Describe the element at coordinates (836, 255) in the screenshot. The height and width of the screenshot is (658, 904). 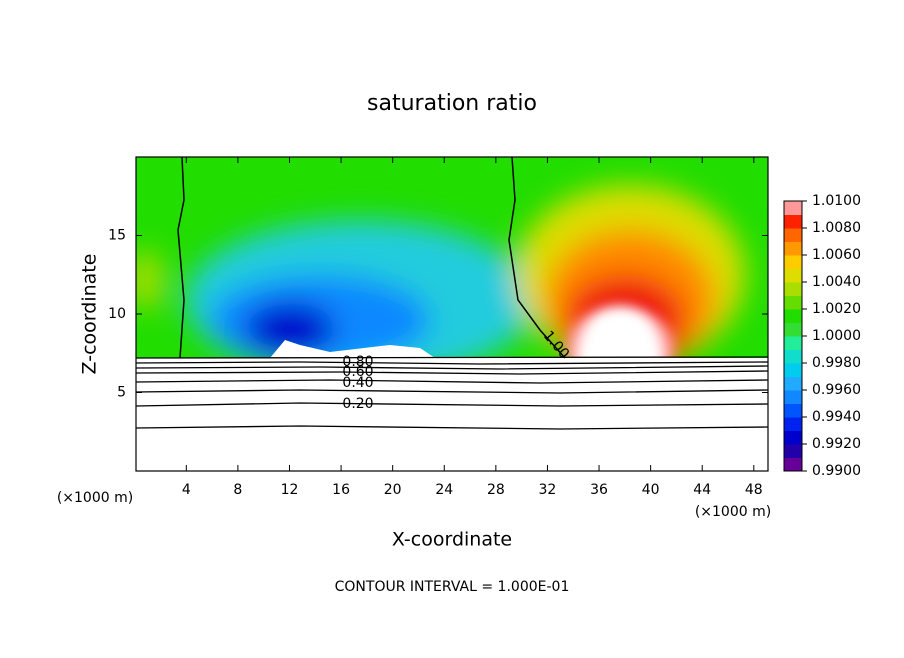
I see `colorbar-tick-label: 1.0060` at that location.